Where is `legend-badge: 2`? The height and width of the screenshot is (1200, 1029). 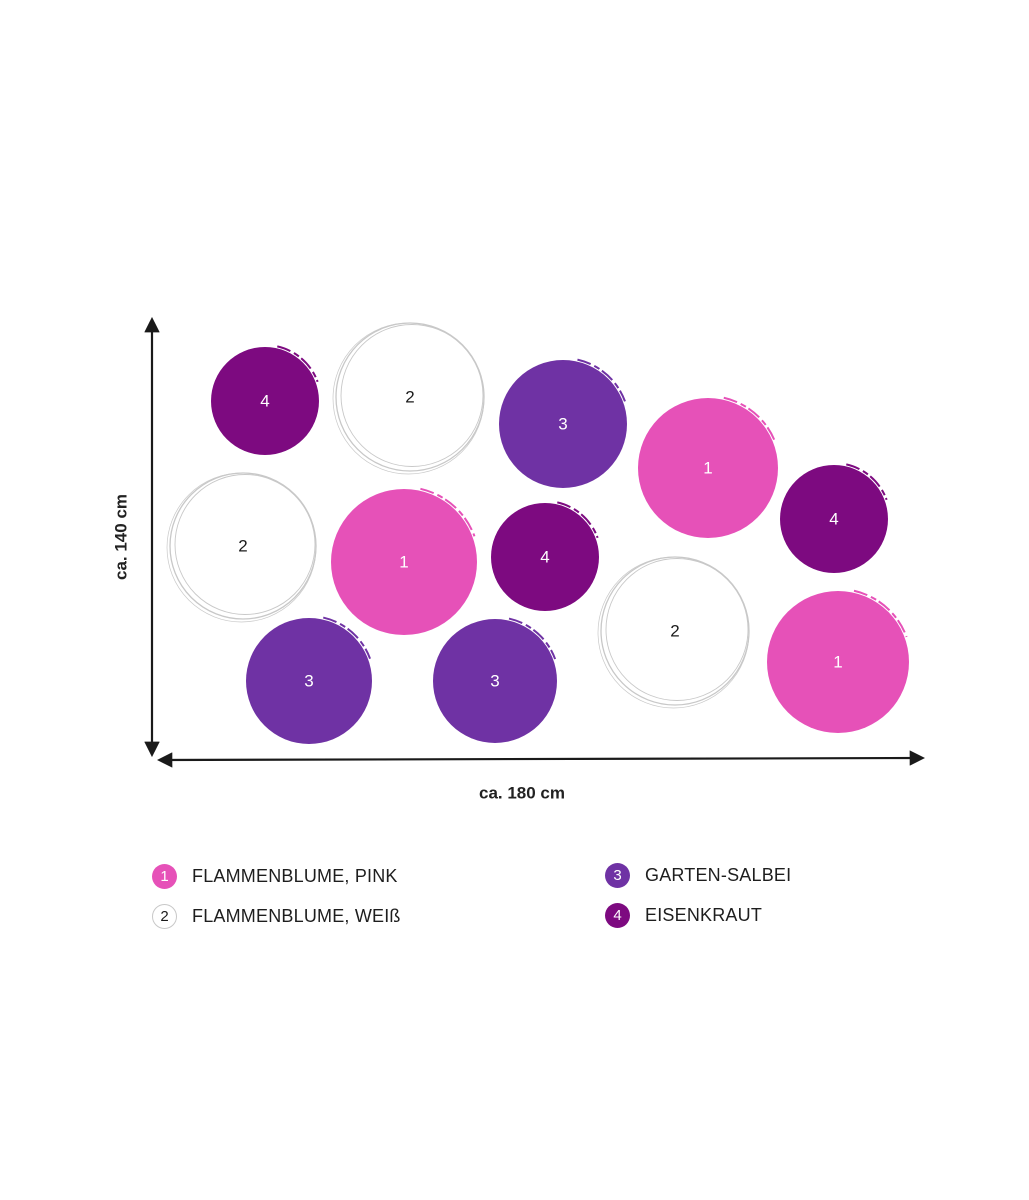 legend-badge: 2 is located at coordinates (164, 916).